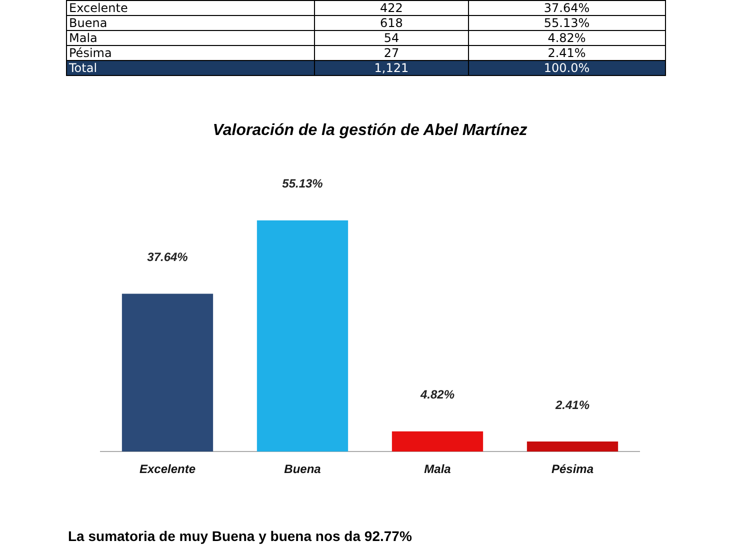 The height and width of the screenshot is (550, 740). Describe the element at coordinates (190, 8) in the screenshot. I see `category-label: Excelente` at that location.